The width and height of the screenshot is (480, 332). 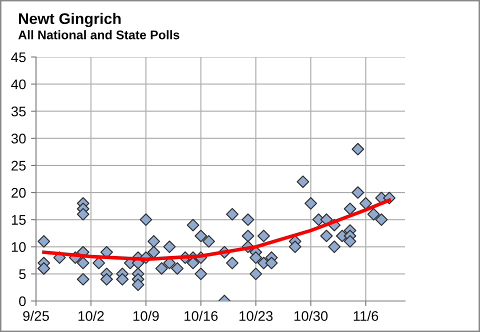 What do you see at coordinates (19, 193) in the screenshot?
I see `y-tick-label: 20` at bounding box center [19, 193].